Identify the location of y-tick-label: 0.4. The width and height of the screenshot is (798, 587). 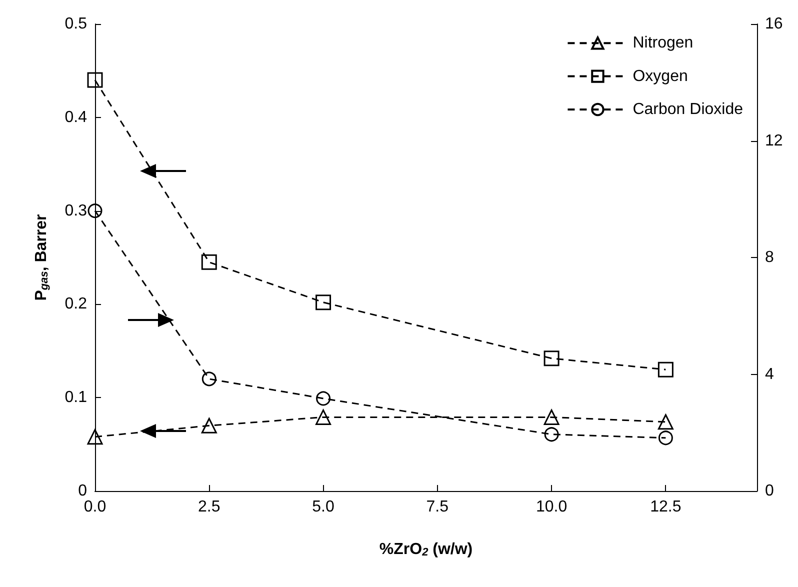
(76, 117).